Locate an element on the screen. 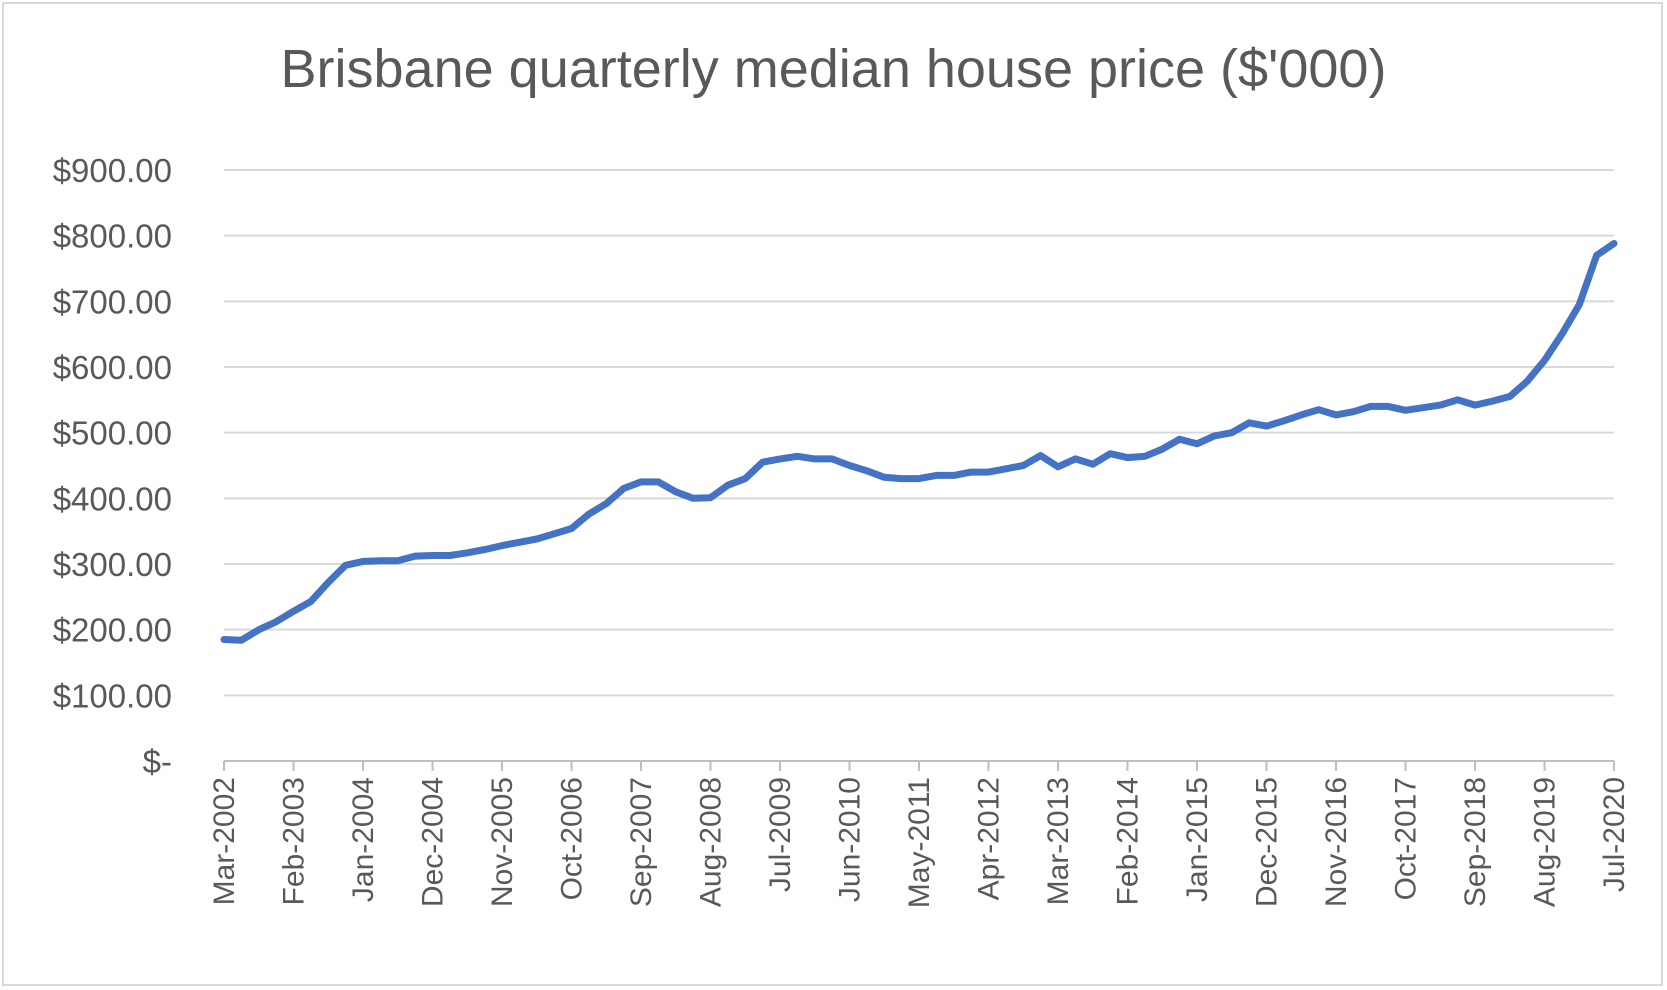 This screenshot has width=1667, height=990. y-tick-label: $700.00 is located at coordinates (112, 301).